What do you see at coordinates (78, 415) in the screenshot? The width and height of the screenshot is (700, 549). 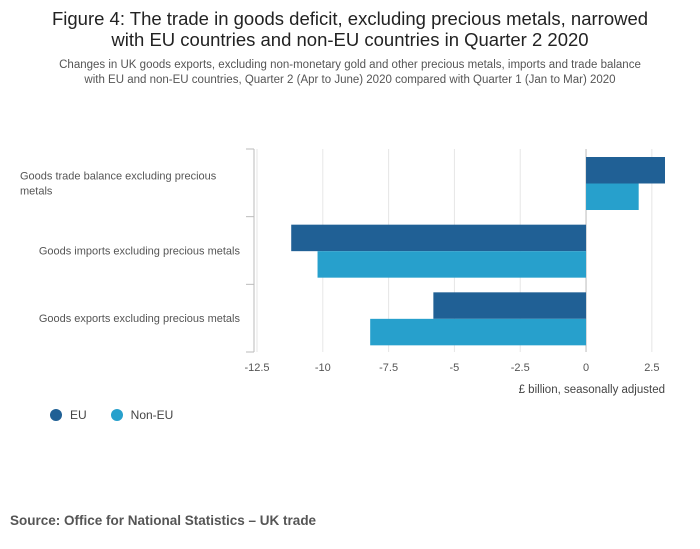 I see `legend-label-eu: EU` at bounding box center [78, 415].